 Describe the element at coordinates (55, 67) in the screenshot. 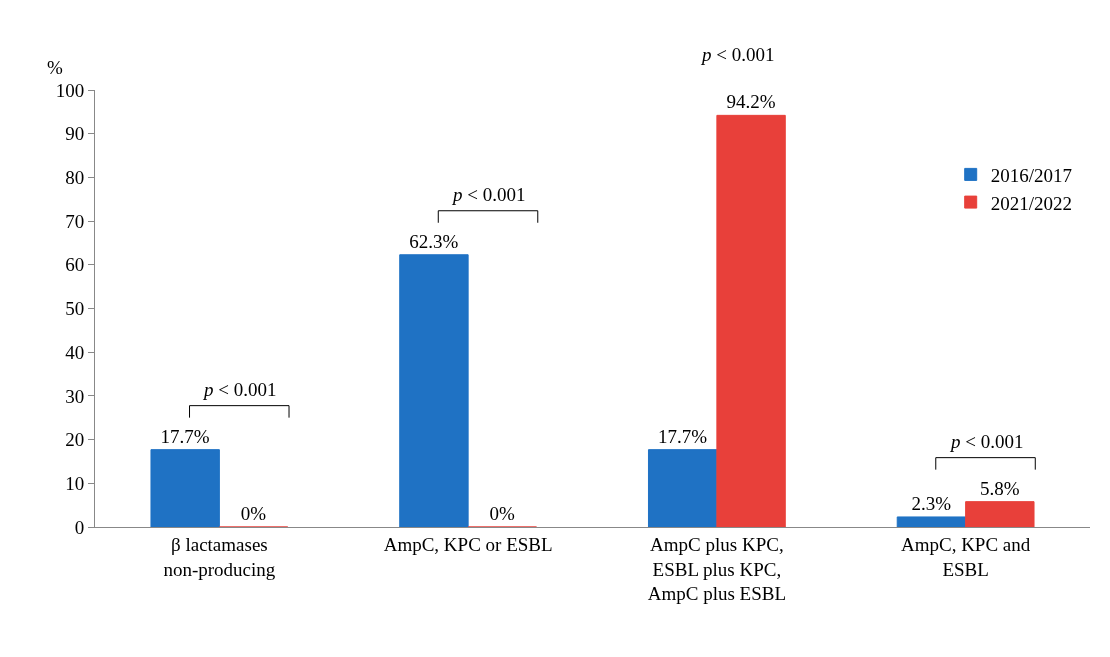

I see `y-axis-title: %` at that location.